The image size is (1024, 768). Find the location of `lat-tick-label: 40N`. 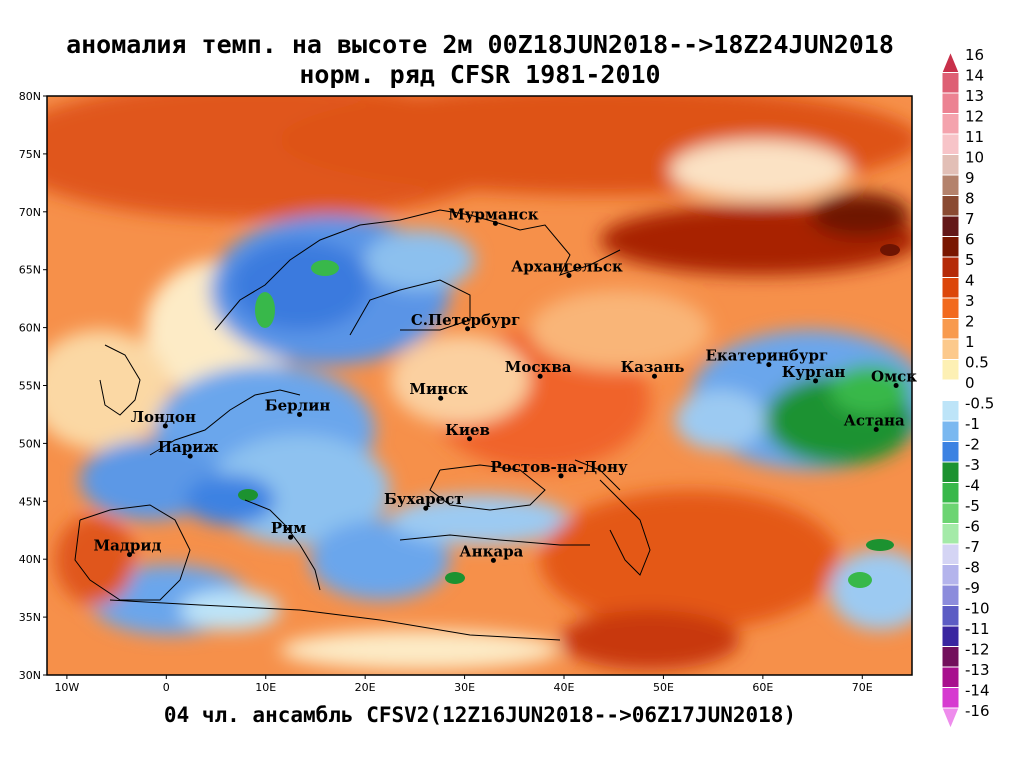

lat-tick-label: 40N is located at coordinates (30, 559).